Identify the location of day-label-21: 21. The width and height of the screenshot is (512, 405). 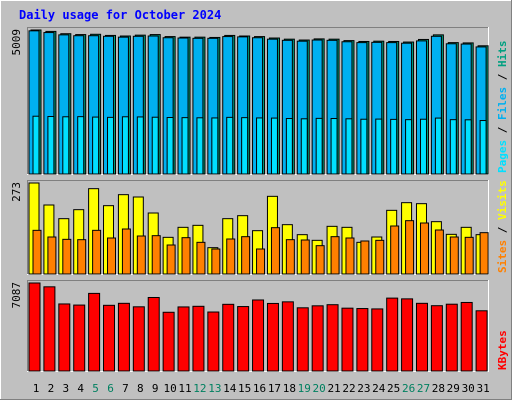
(333, 388).